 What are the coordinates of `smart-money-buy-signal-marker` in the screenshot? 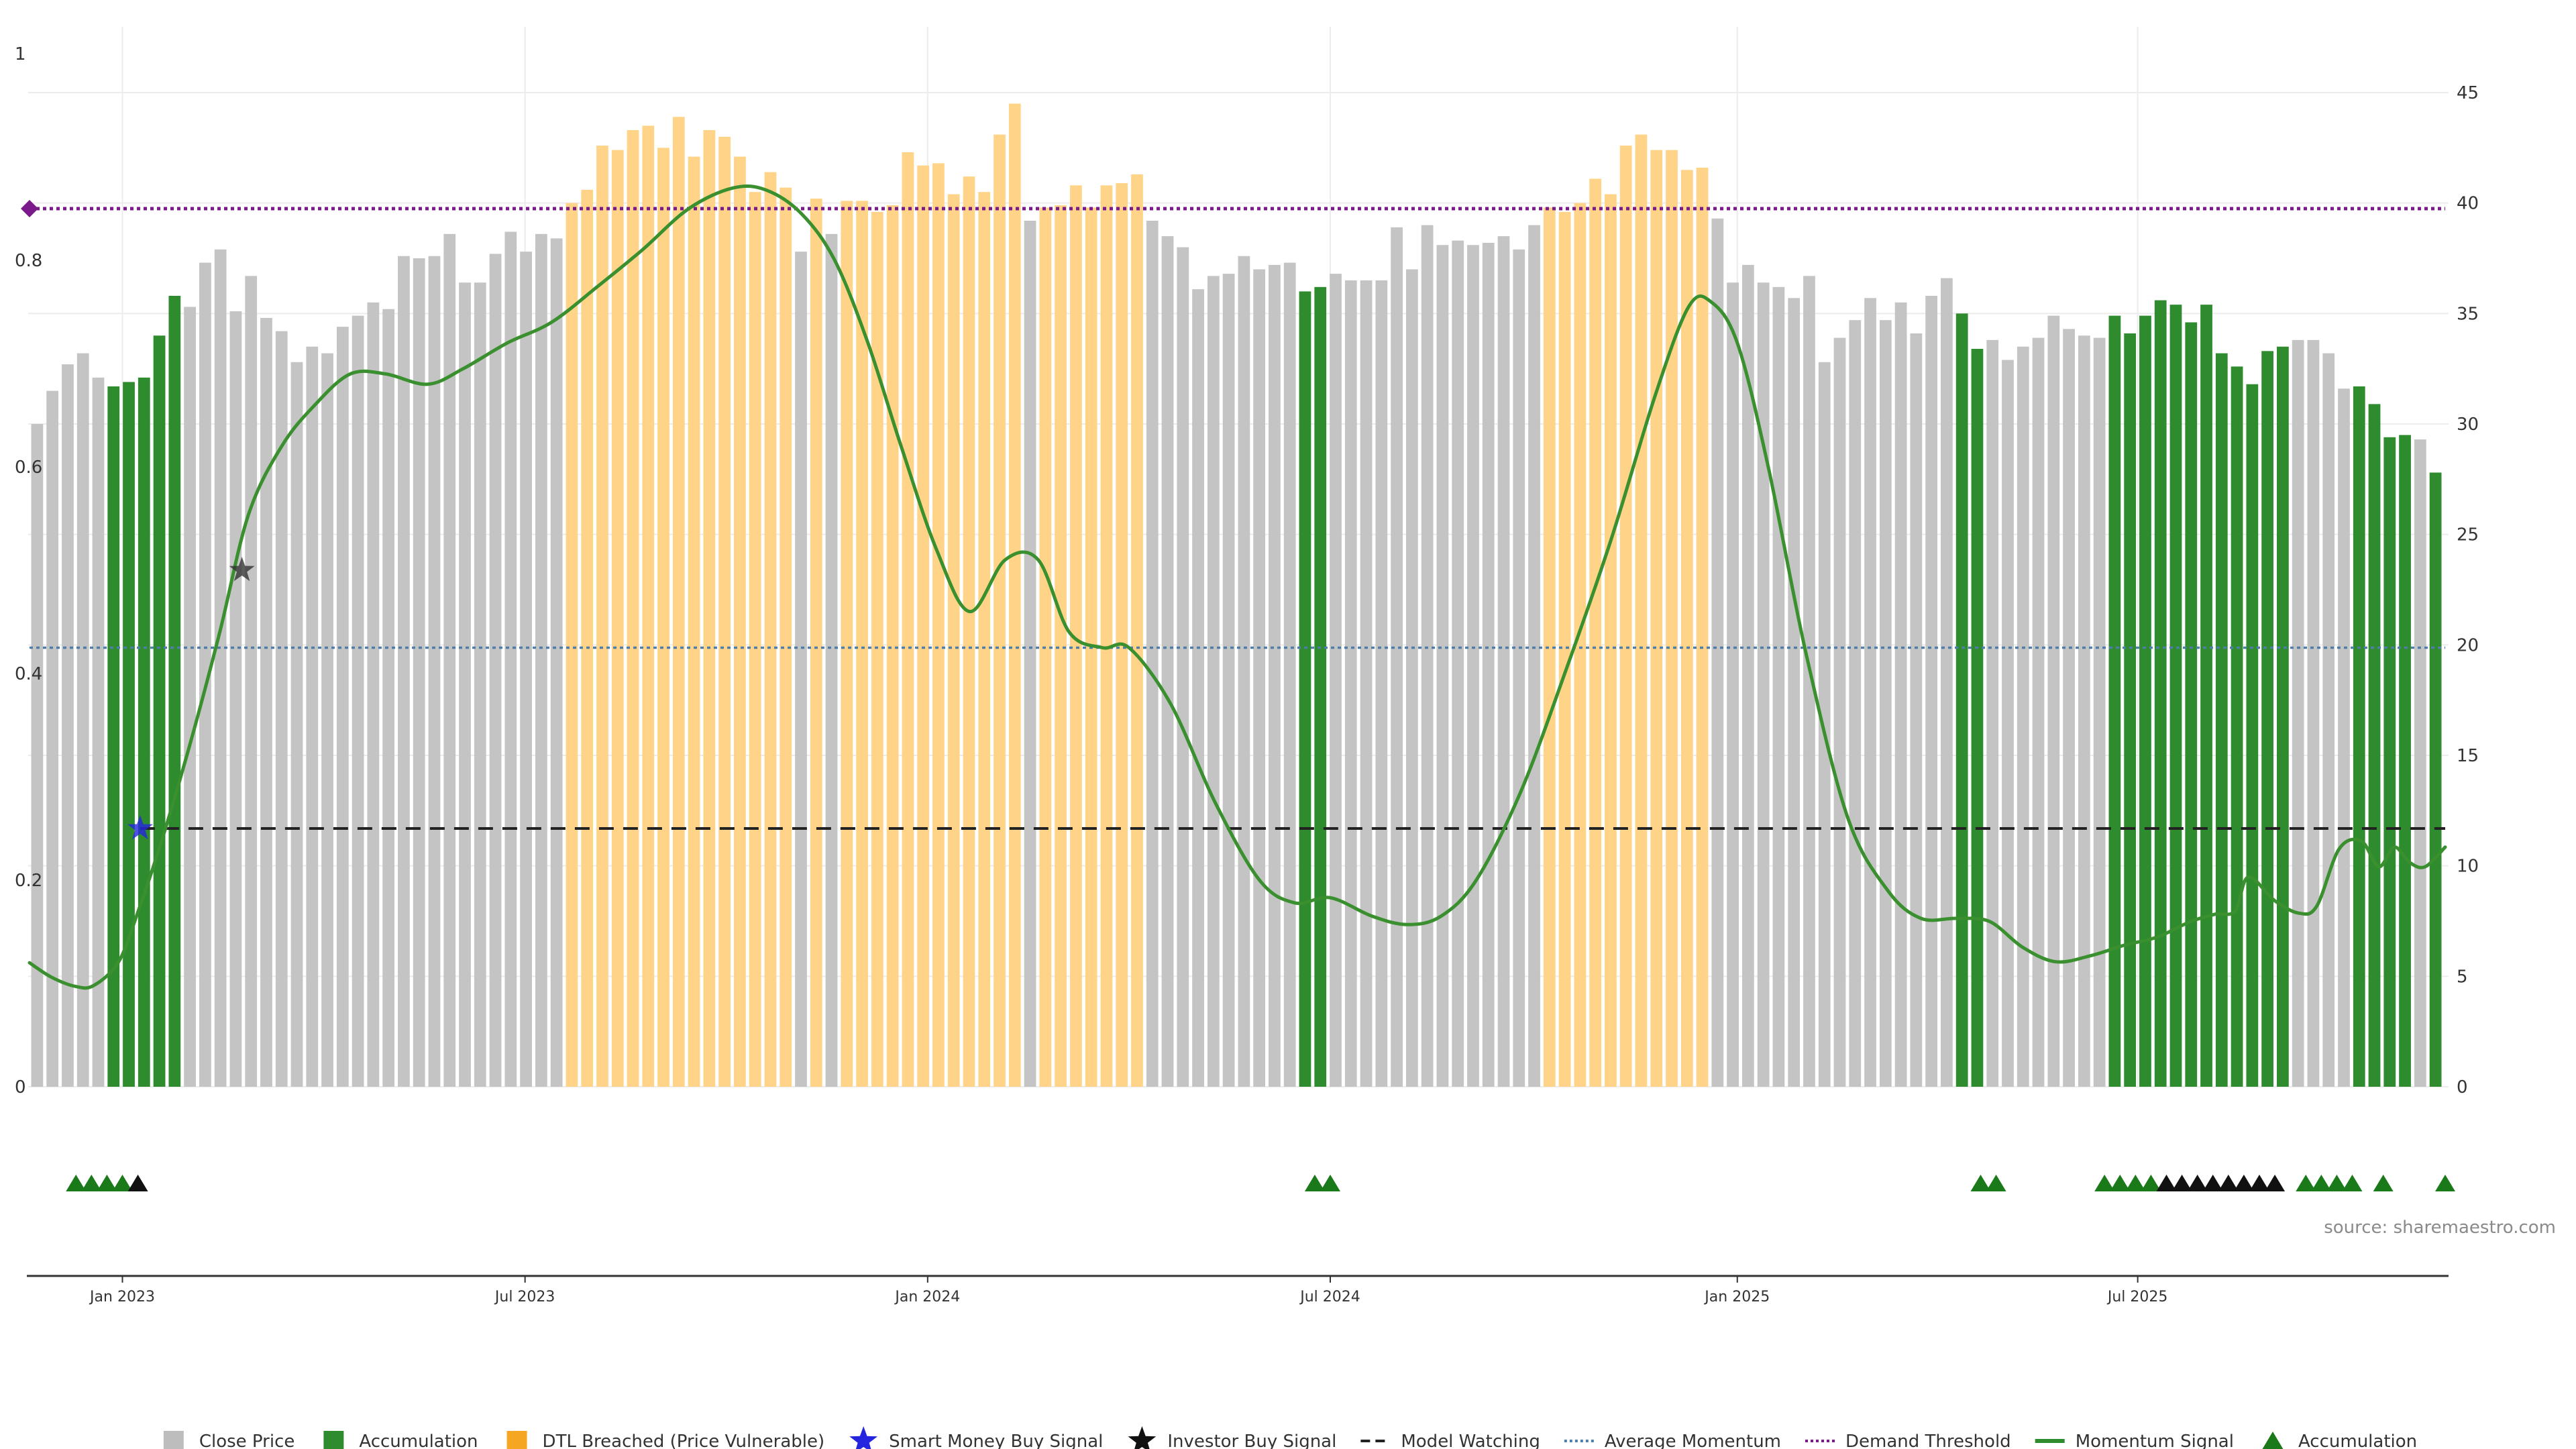 It's located at (140, 827).